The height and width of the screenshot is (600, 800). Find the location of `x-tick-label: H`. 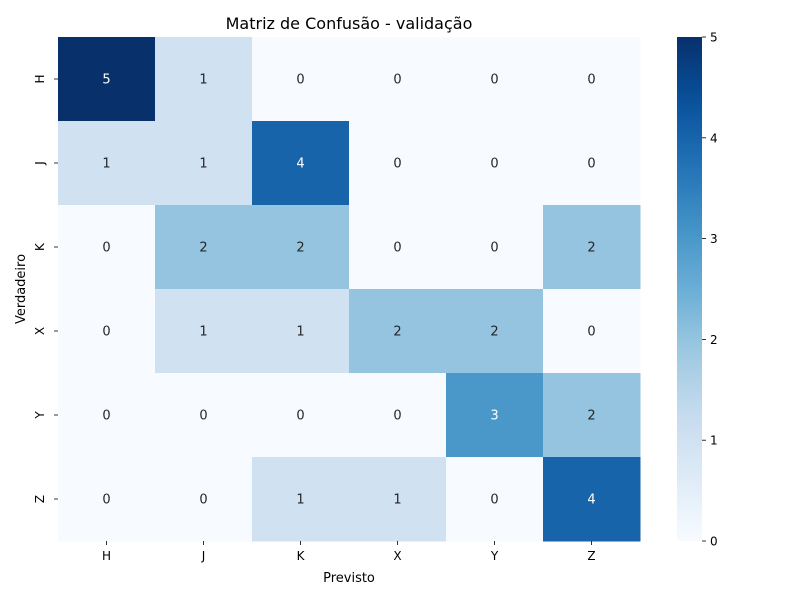

x-tick-label: H is located at coordinates (106, 556).